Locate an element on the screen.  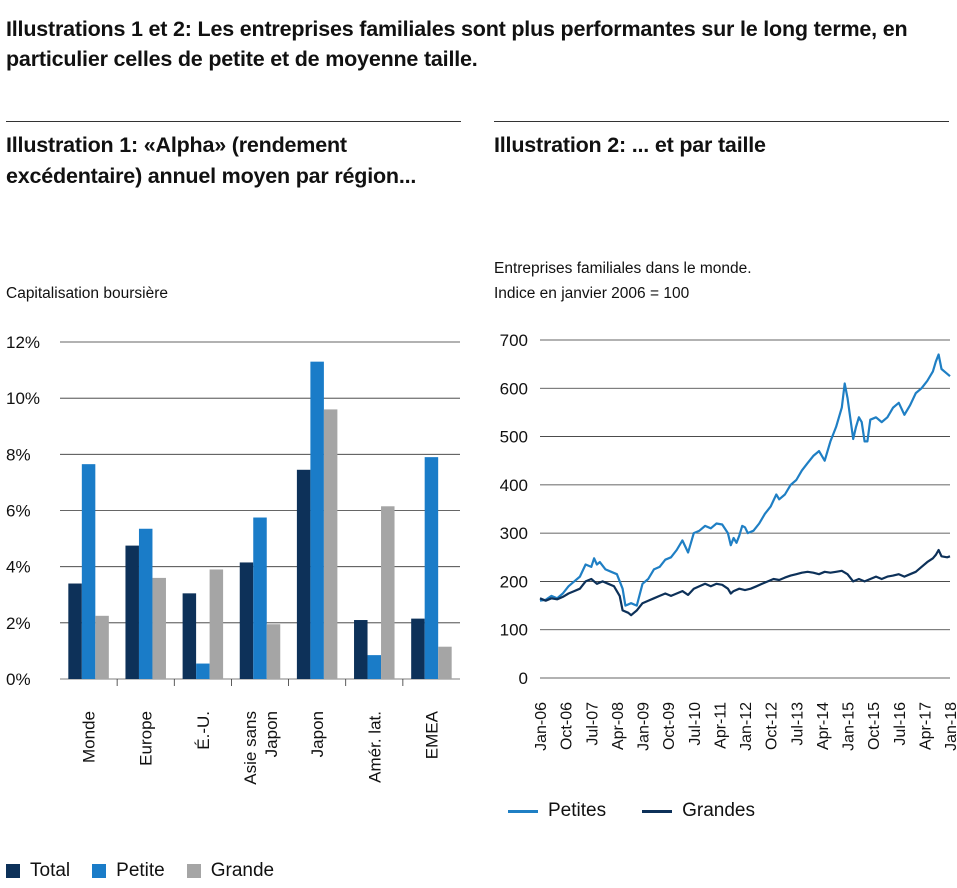
chart2-xtick-label: Jan-18 is located at coordinates (950, 726).